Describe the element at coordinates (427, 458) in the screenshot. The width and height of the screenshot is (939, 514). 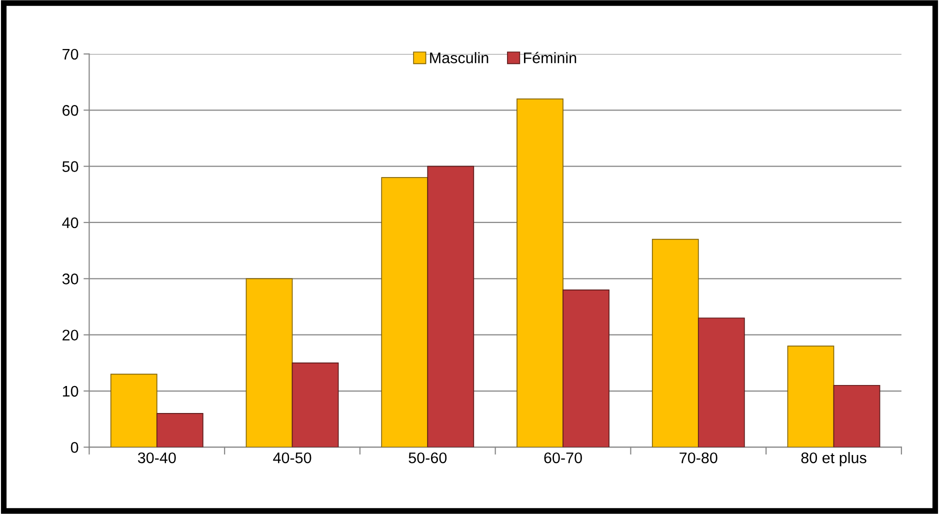
I see `x-tick-label: 50-60` at that location.